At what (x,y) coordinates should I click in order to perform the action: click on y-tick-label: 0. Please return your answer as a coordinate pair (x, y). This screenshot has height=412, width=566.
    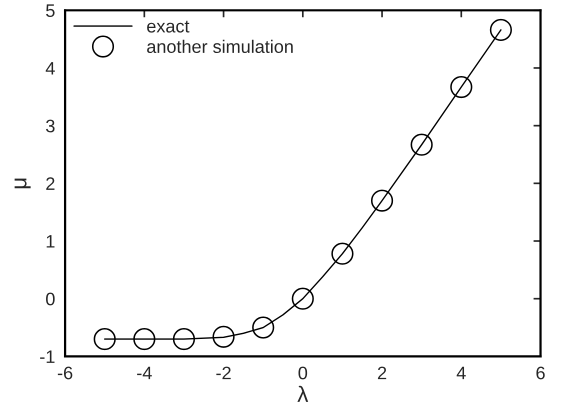
    Looking at the image, I should click on (50, 299).